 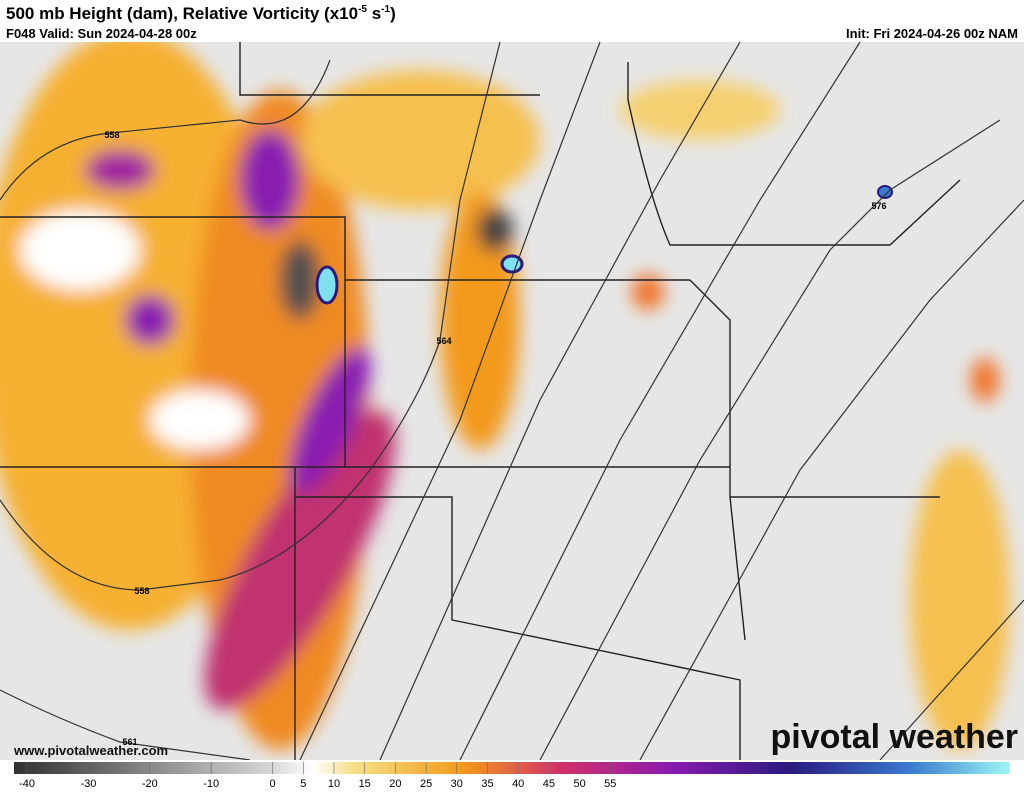 What do you see at coordinates (426, 784) in the screenshot?
I see `colorbar-label: 25` at bounding box center [426, 784].